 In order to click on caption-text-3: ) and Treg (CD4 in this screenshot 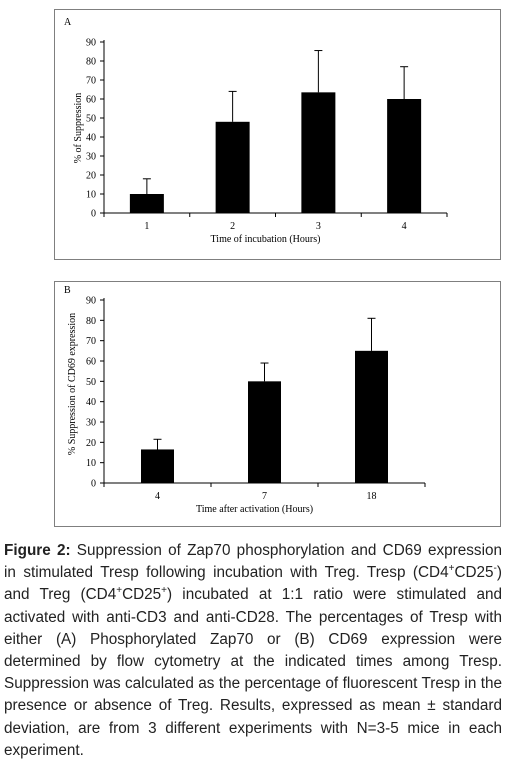, I will do `click(253, 584)`.